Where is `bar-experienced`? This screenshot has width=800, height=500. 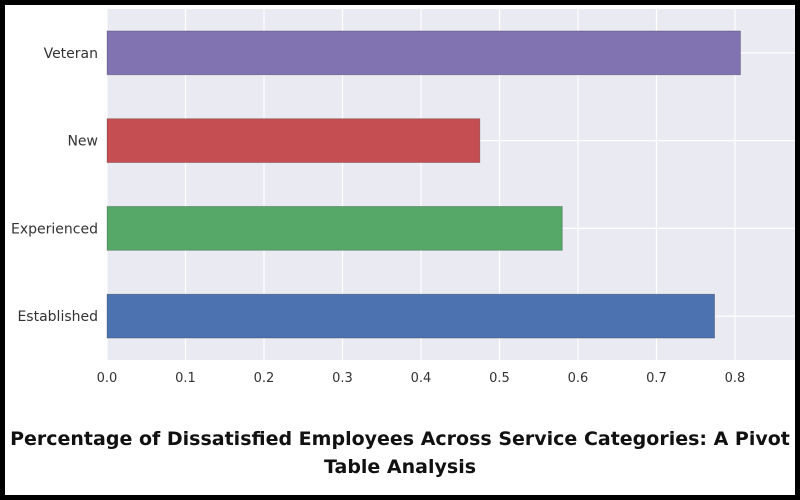 bar-experienced is located at coordinates (334, 228).